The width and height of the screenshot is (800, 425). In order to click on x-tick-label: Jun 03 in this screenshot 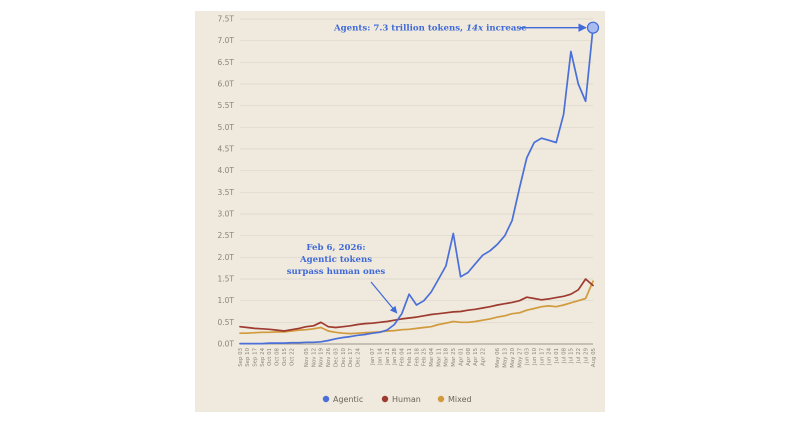, I will do `click(528, 357)`.